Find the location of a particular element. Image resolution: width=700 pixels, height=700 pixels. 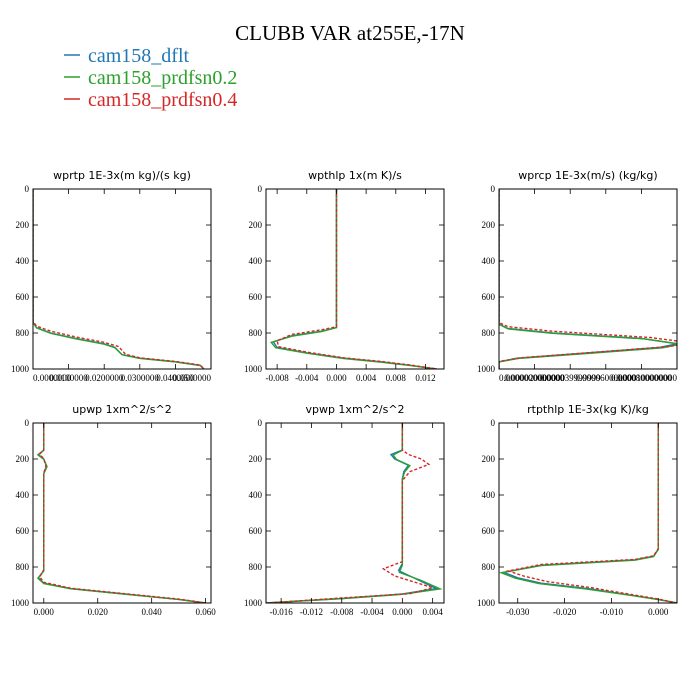

legend-label: cam158_dflt is located at coordinates (139, 56).